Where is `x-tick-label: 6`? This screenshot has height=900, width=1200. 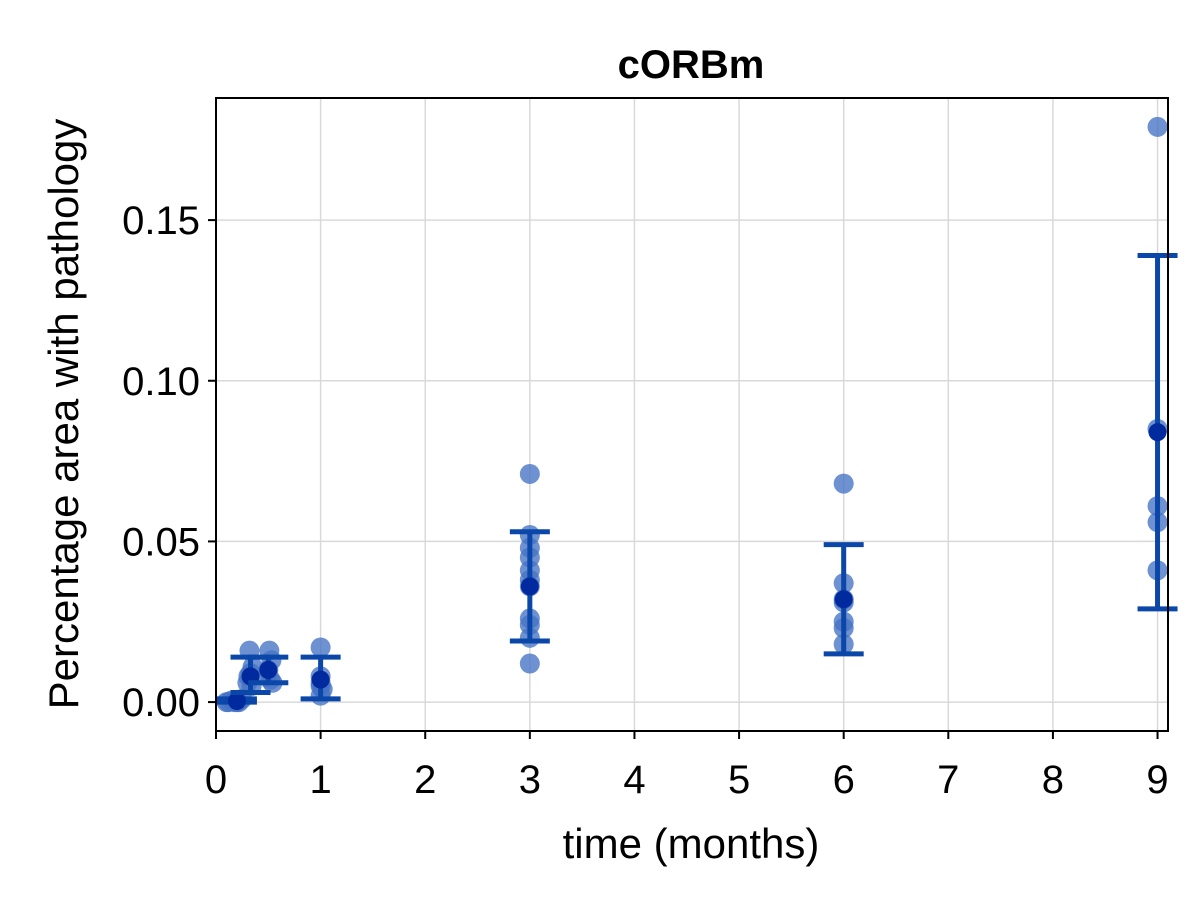 x-tick-label: 6 is located at coordinates (844, 780).